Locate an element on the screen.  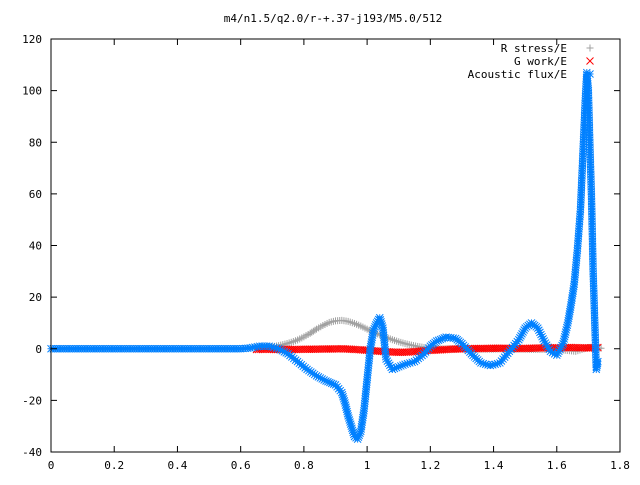
x-tick-label: 0.2 is located at coordinates (114, 465).